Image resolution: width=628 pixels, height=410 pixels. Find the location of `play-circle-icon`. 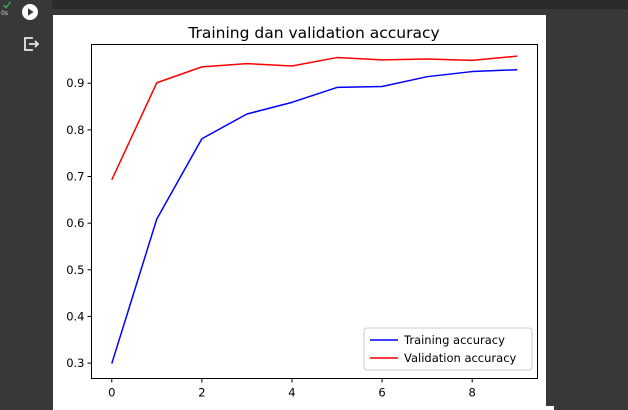

play-circle-icon is located at coordinates (31, 12).